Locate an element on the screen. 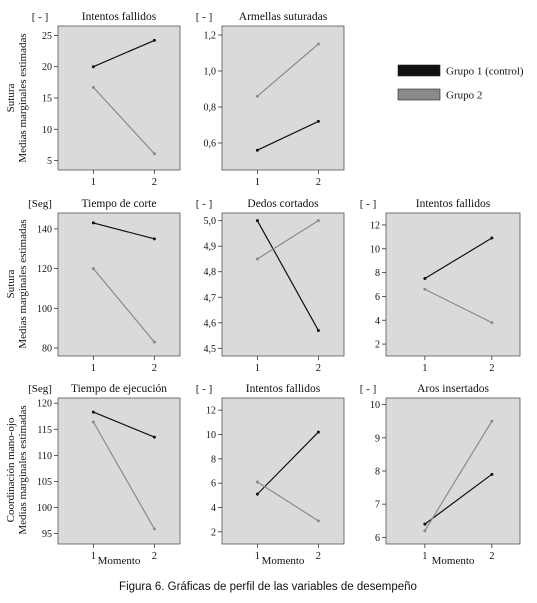  legend: Grupo 1 (control) Grupo 2 is located at coordinates (460, 83).